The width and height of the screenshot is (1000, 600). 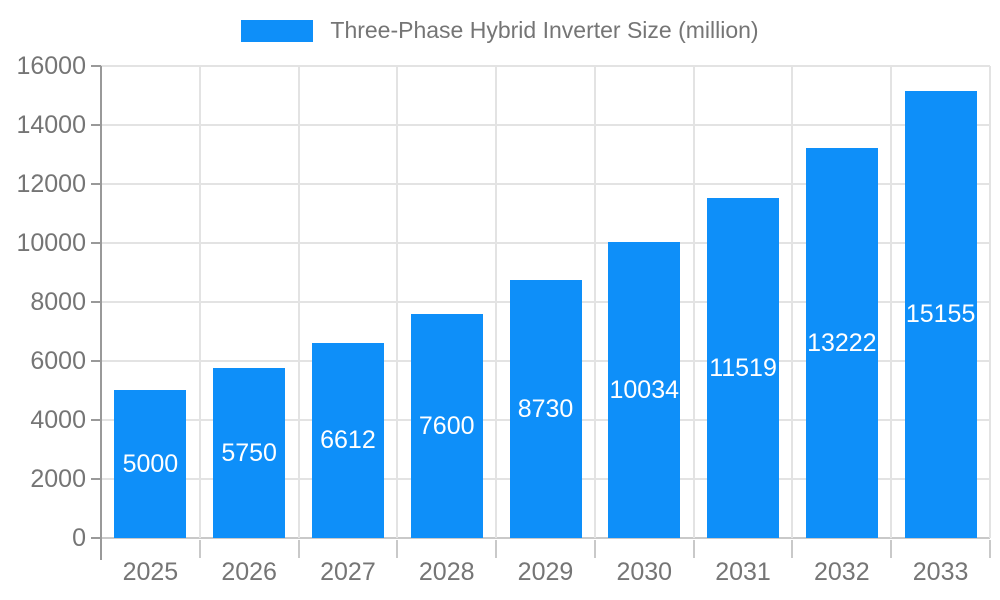 I want to click on bar: 6612, so click(x=347, y=440).